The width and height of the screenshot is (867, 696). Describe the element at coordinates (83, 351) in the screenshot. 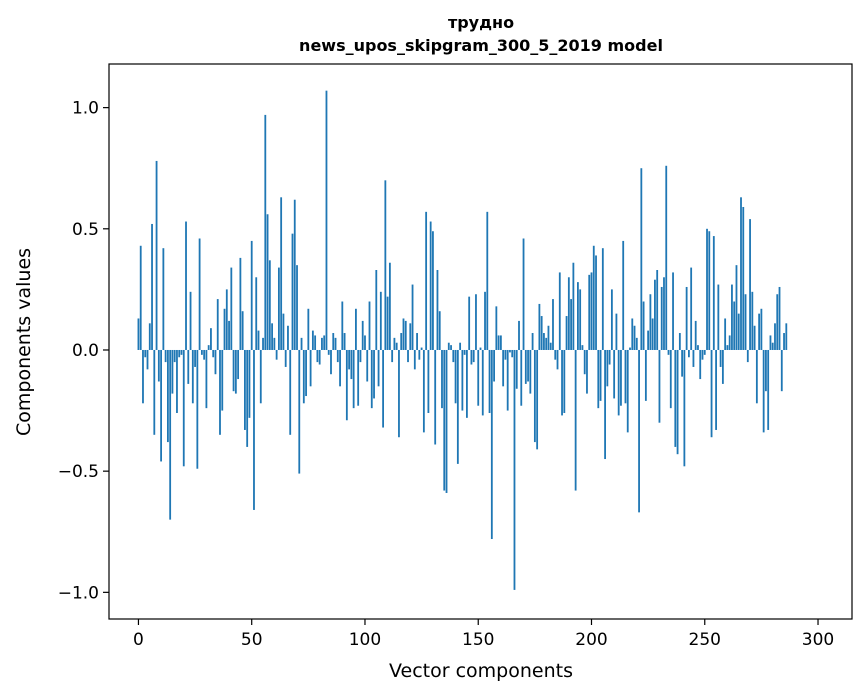

I see `y-axis: −1.0 −0.5 0.0 0.5 1.0` at that location.